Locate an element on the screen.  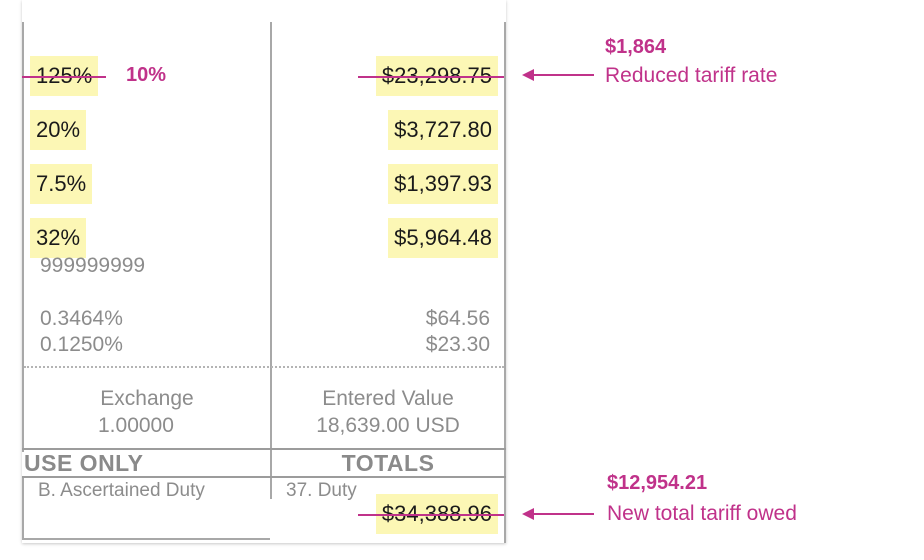
total-label-annotation: New total tariff owed is located at coordinates (702, 513).